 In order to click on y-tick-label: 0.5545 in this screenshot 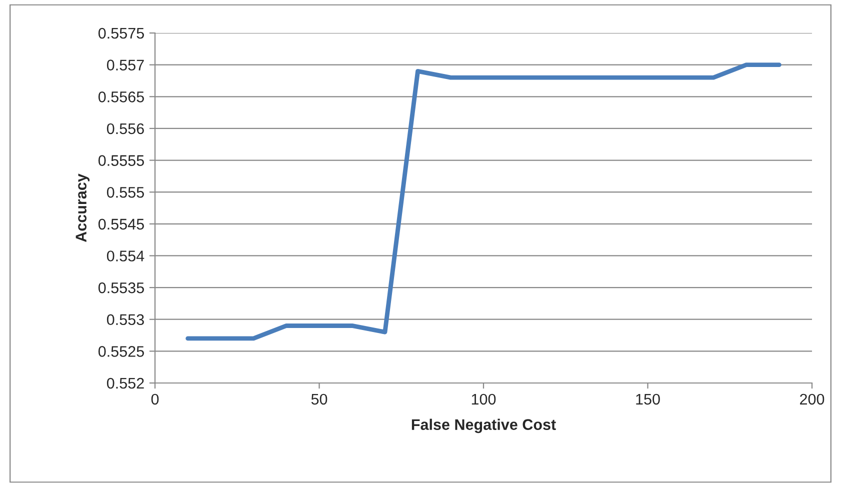, I will do `click(121, 224)`.